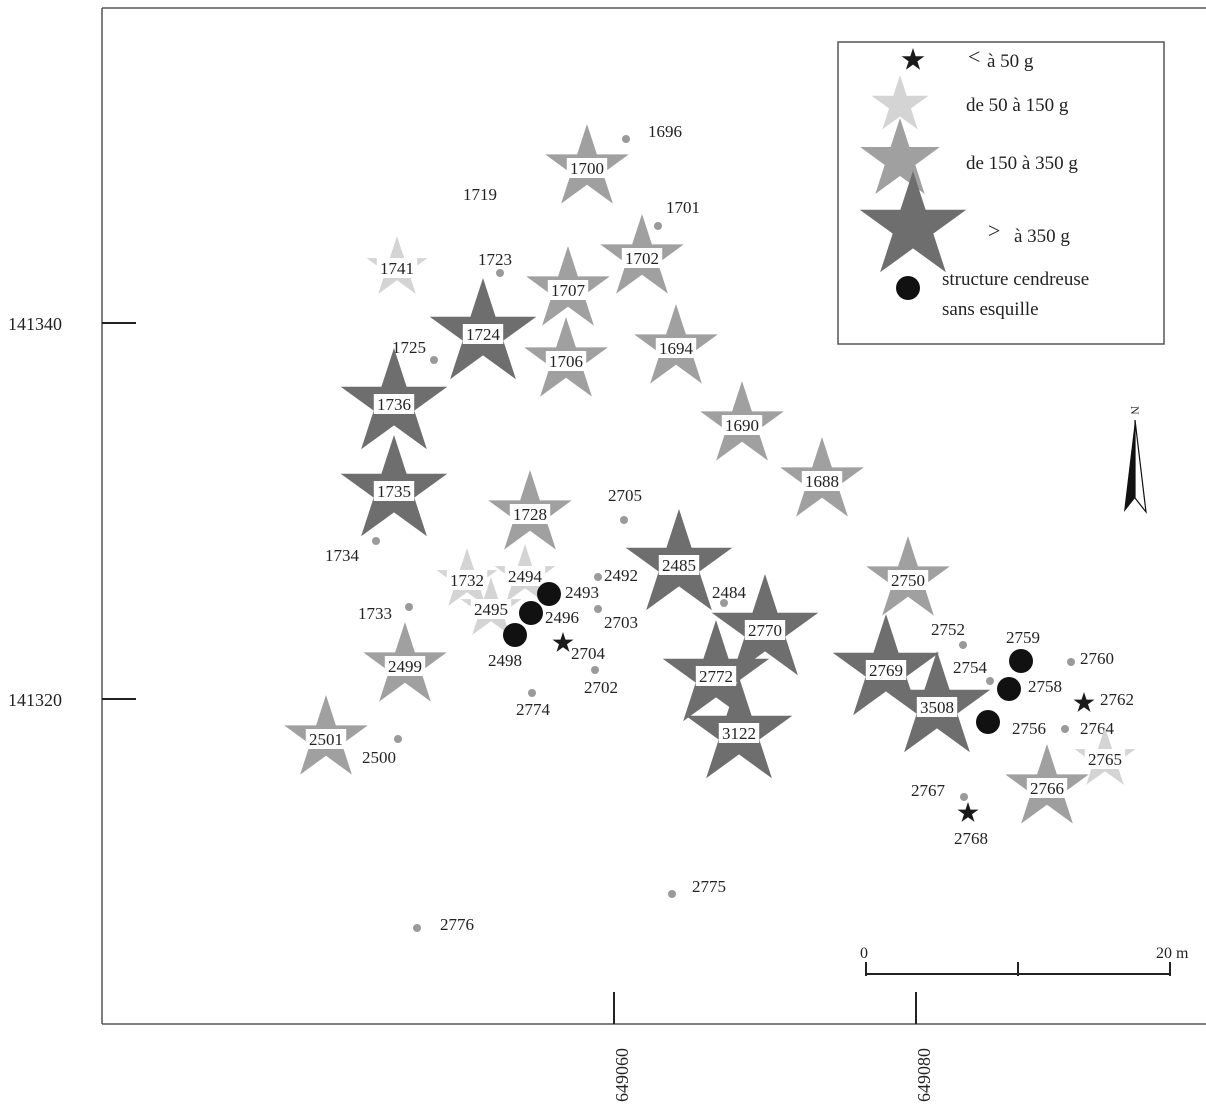 This screenshot has height=1104, width=1206. I want to click on legend-item-medium: de 150 à 350 g, so click(969, 156).